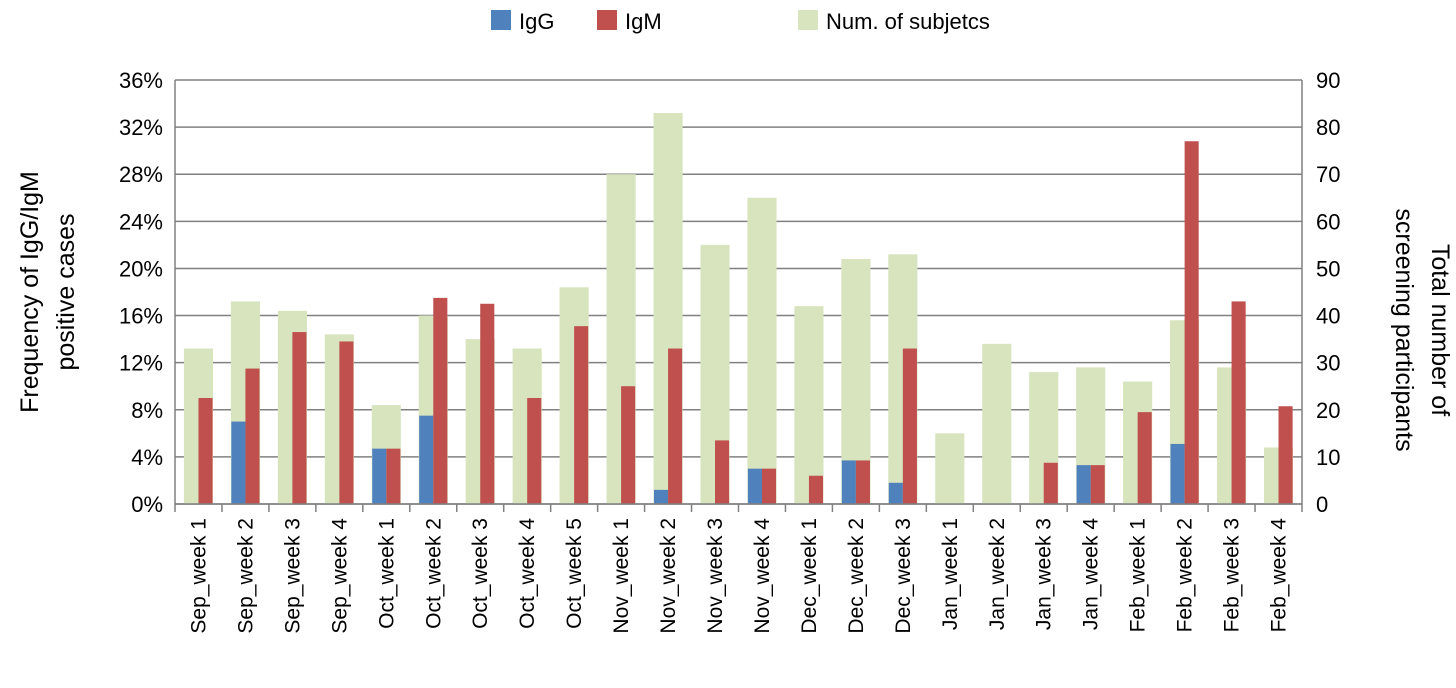 This screenshot has height=688, width=1456. I want to click on left-tick-label: 32%, so click(141, 127).